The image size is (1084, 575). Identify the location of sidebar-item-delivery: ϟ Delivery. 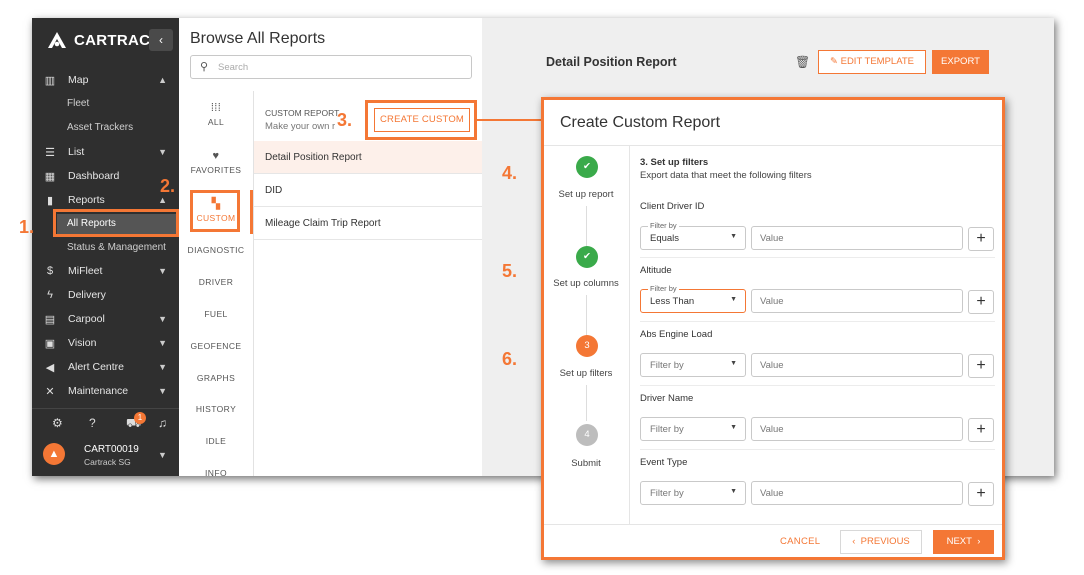
(105, 295).